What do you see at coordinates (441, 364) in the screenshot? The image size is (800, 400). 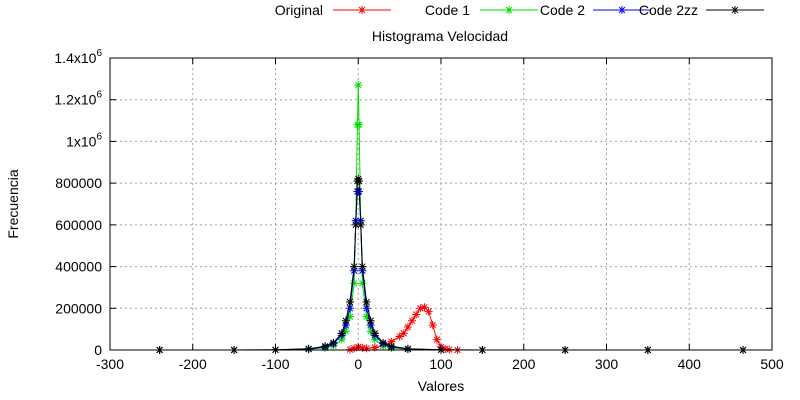 I see `x-tick-label: 100` at bounding box center [441, 364].